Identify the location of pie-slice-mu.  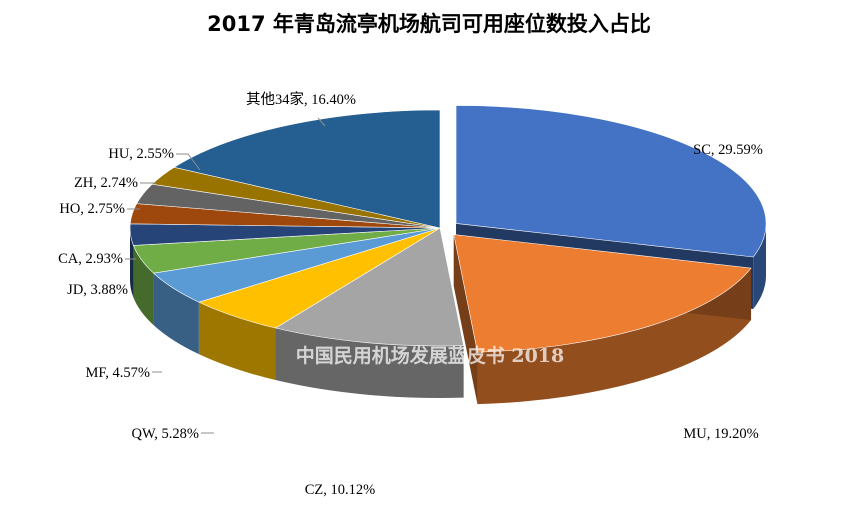
(602, 293).